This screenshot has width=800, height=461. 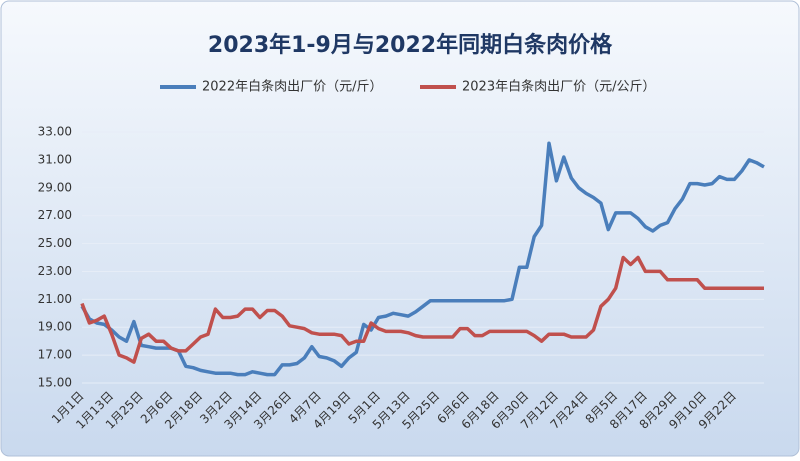 I want to click on legend-label: 2023年白条肉出厂价（元/公斤）, so click(x=558, y=87).